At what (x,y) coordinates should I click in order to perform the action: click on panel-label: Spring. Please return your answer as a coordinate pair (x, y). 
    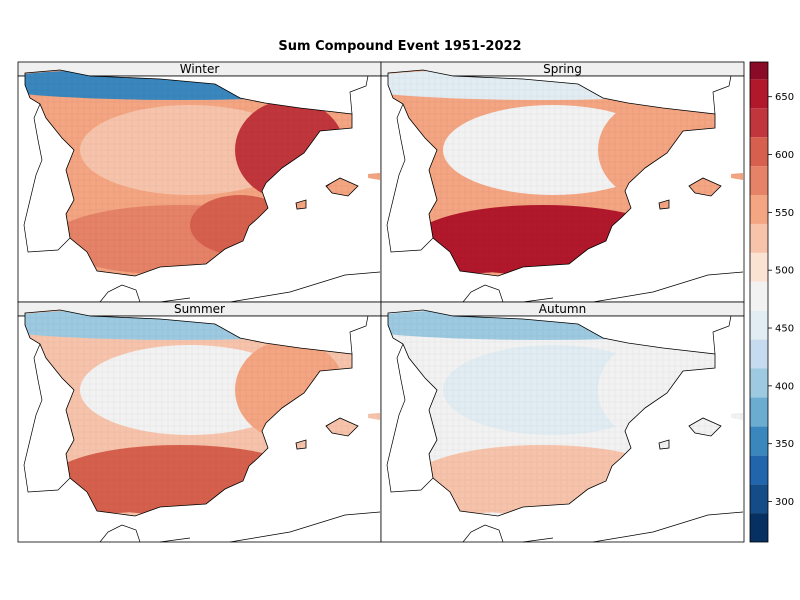
    Looking at the image, I should click on (562, 69).